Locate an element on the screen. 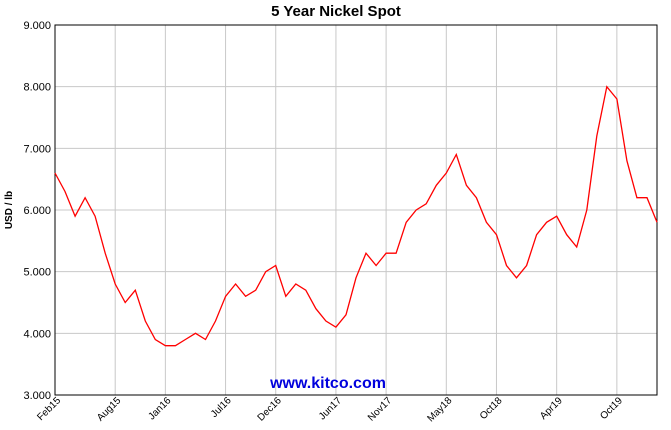 This screenshot has height=430, width=671. x-tick-label: May18 is located at coordinates (439, 409).